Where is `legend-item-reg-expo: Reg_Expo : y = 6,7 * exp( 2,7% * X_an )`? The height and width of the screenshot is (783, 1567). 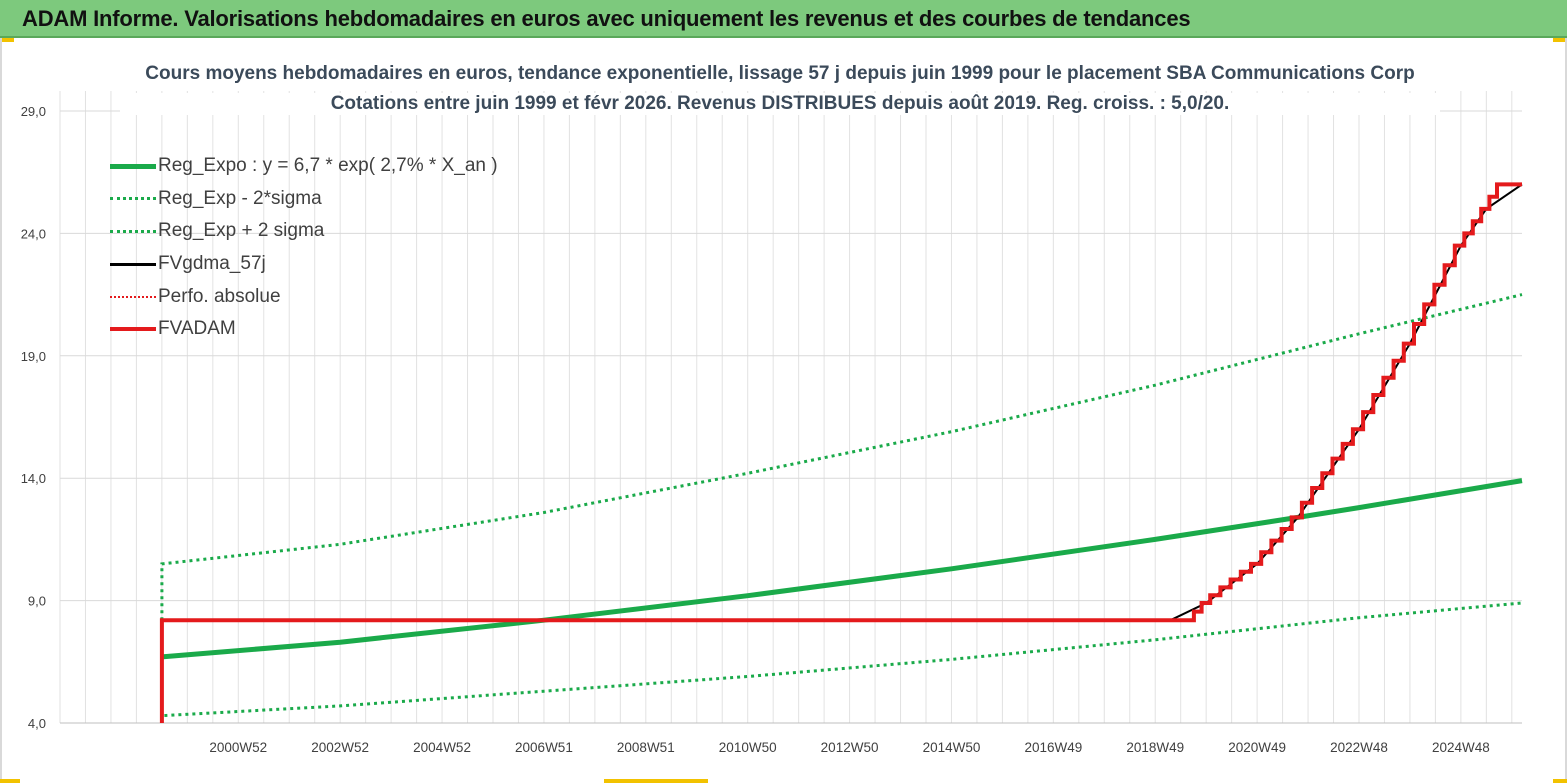 legend-item-reg-expo: Reg_Expo : y = 6,7 * exp( 2,7% * X_an ) is located at coordinates (304, 166).